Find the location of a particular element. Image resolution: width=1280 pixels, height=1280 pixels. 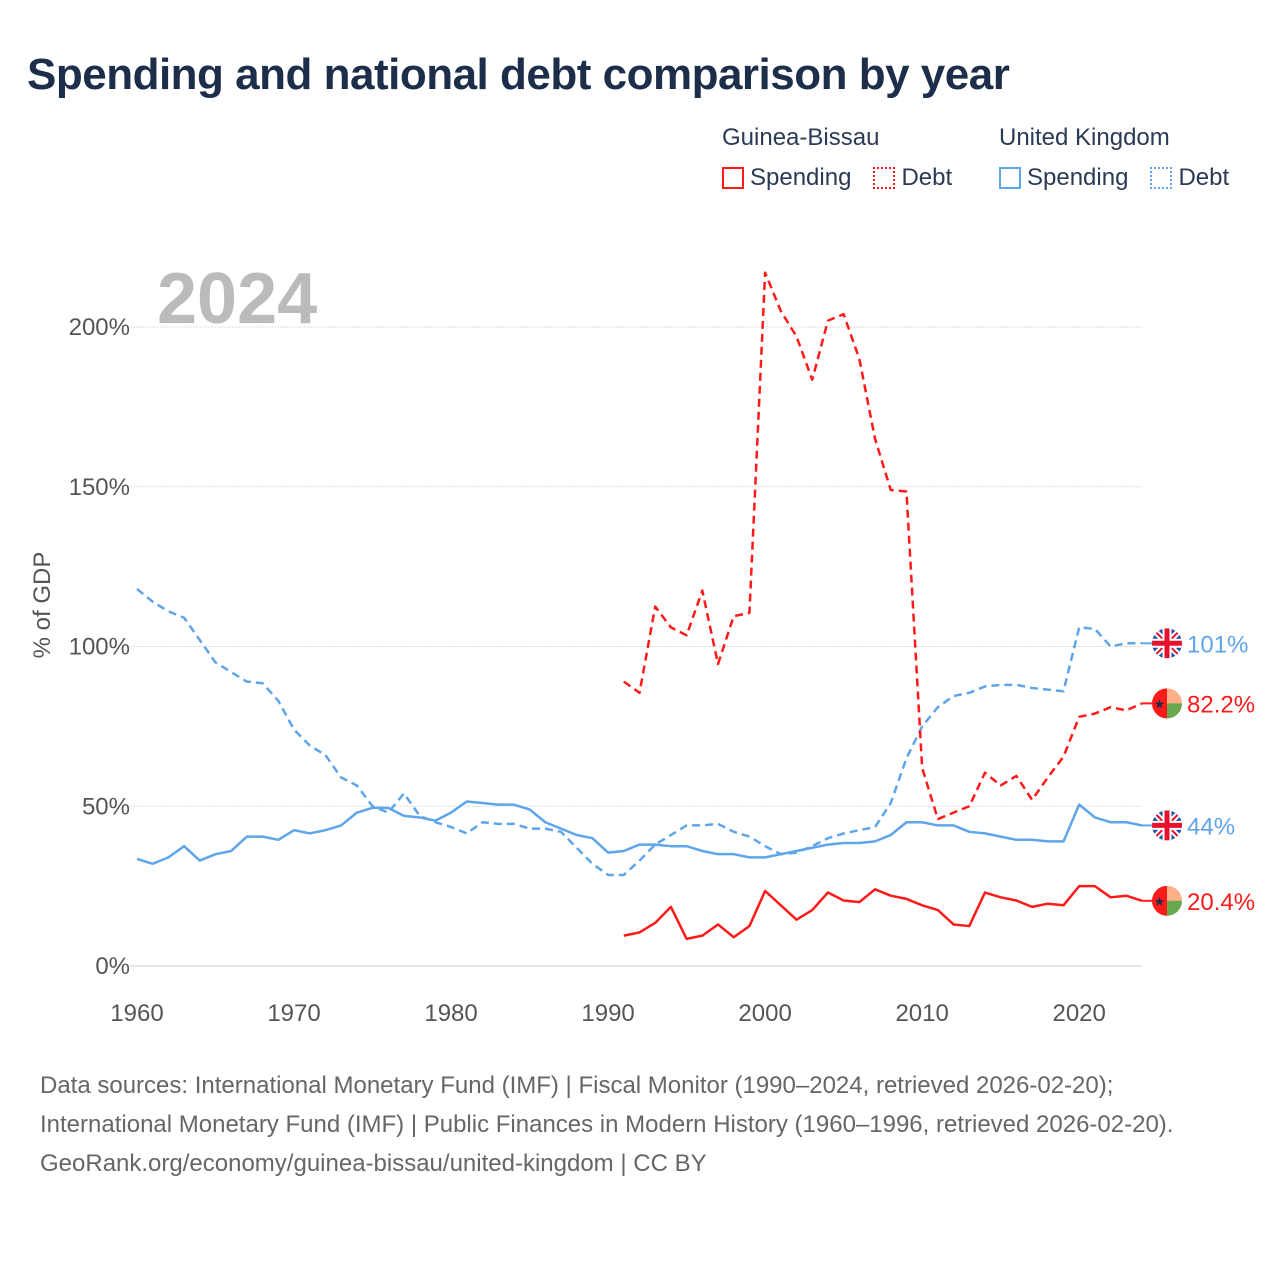

y-tick-label: 150% is located at coordinates (99, 487).